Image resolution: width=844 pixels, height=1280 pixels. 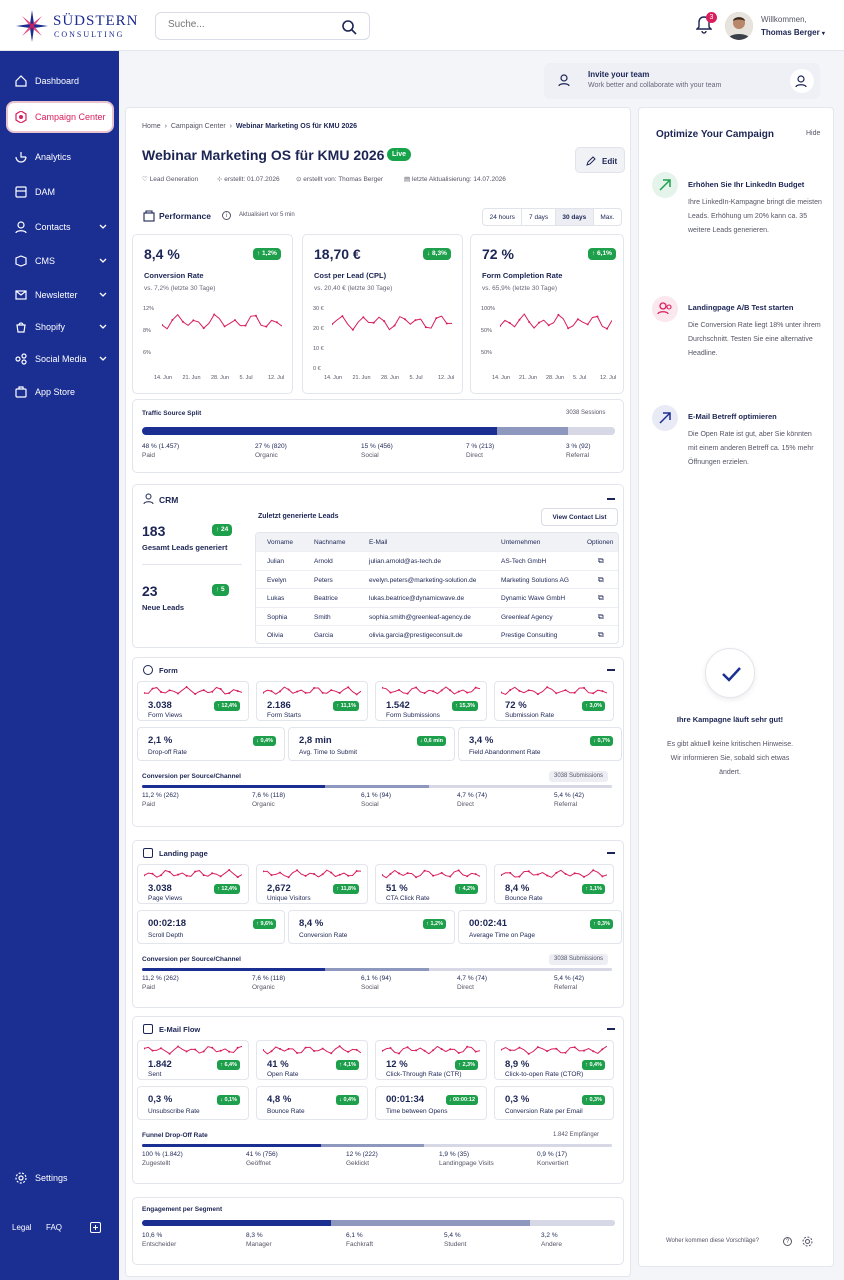 I want to click on info-icon: i, so click(x=226, y=215).